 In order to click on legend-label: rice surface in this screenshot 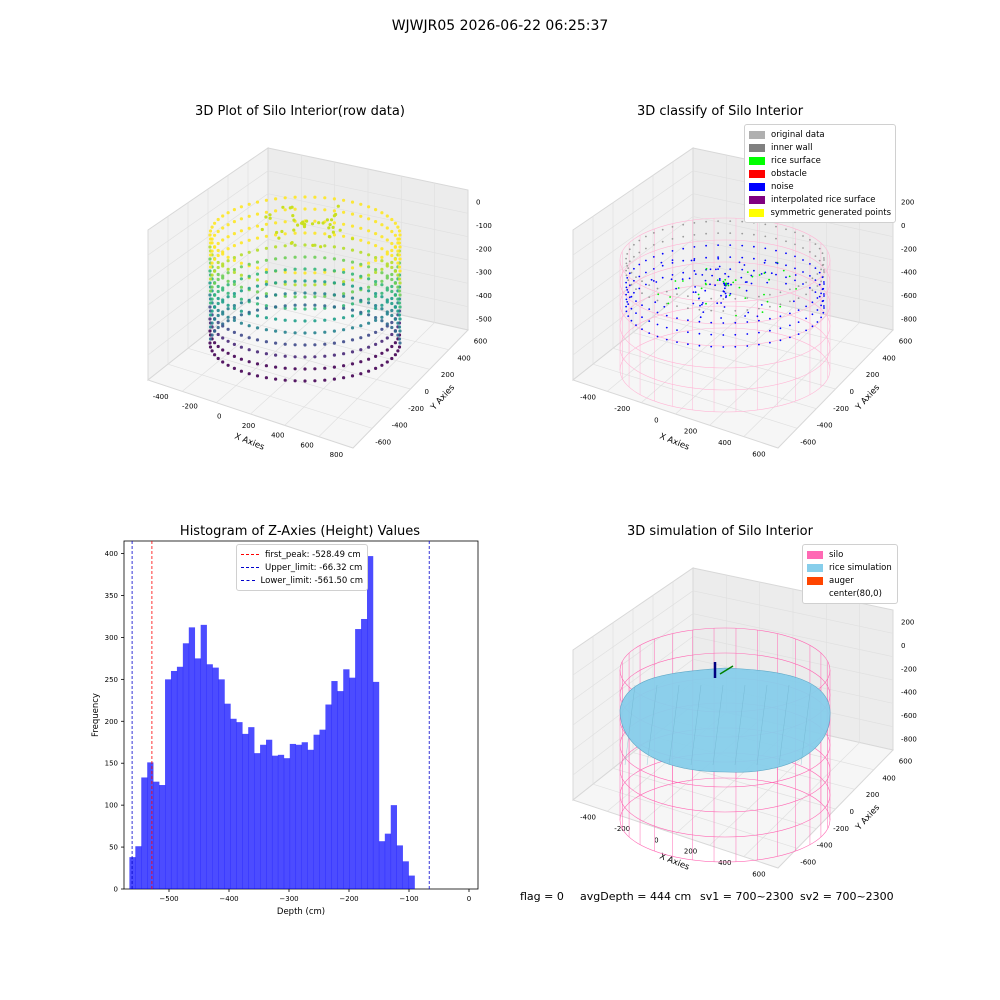, I will do `click(796, 161)`.